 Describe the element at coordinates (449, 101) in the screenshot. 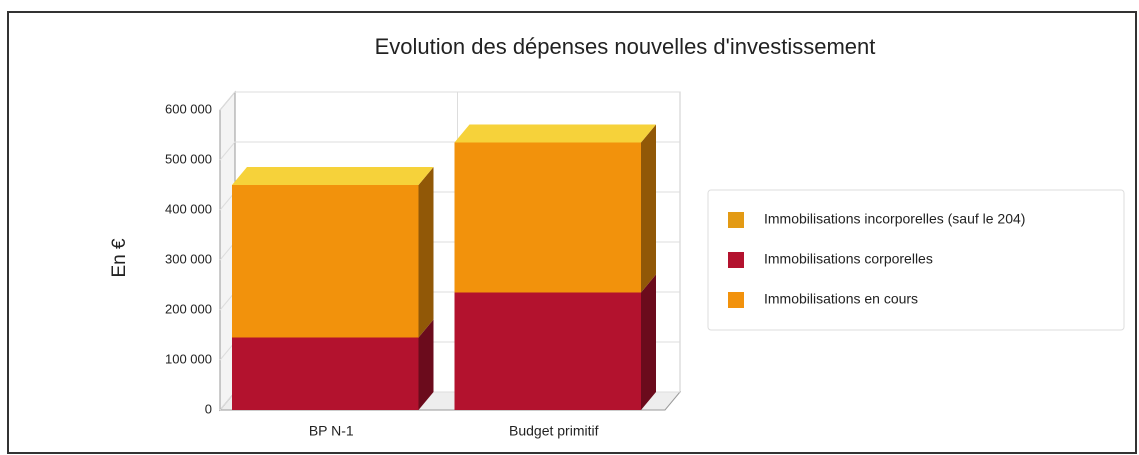

I see `grid-line` at that location.